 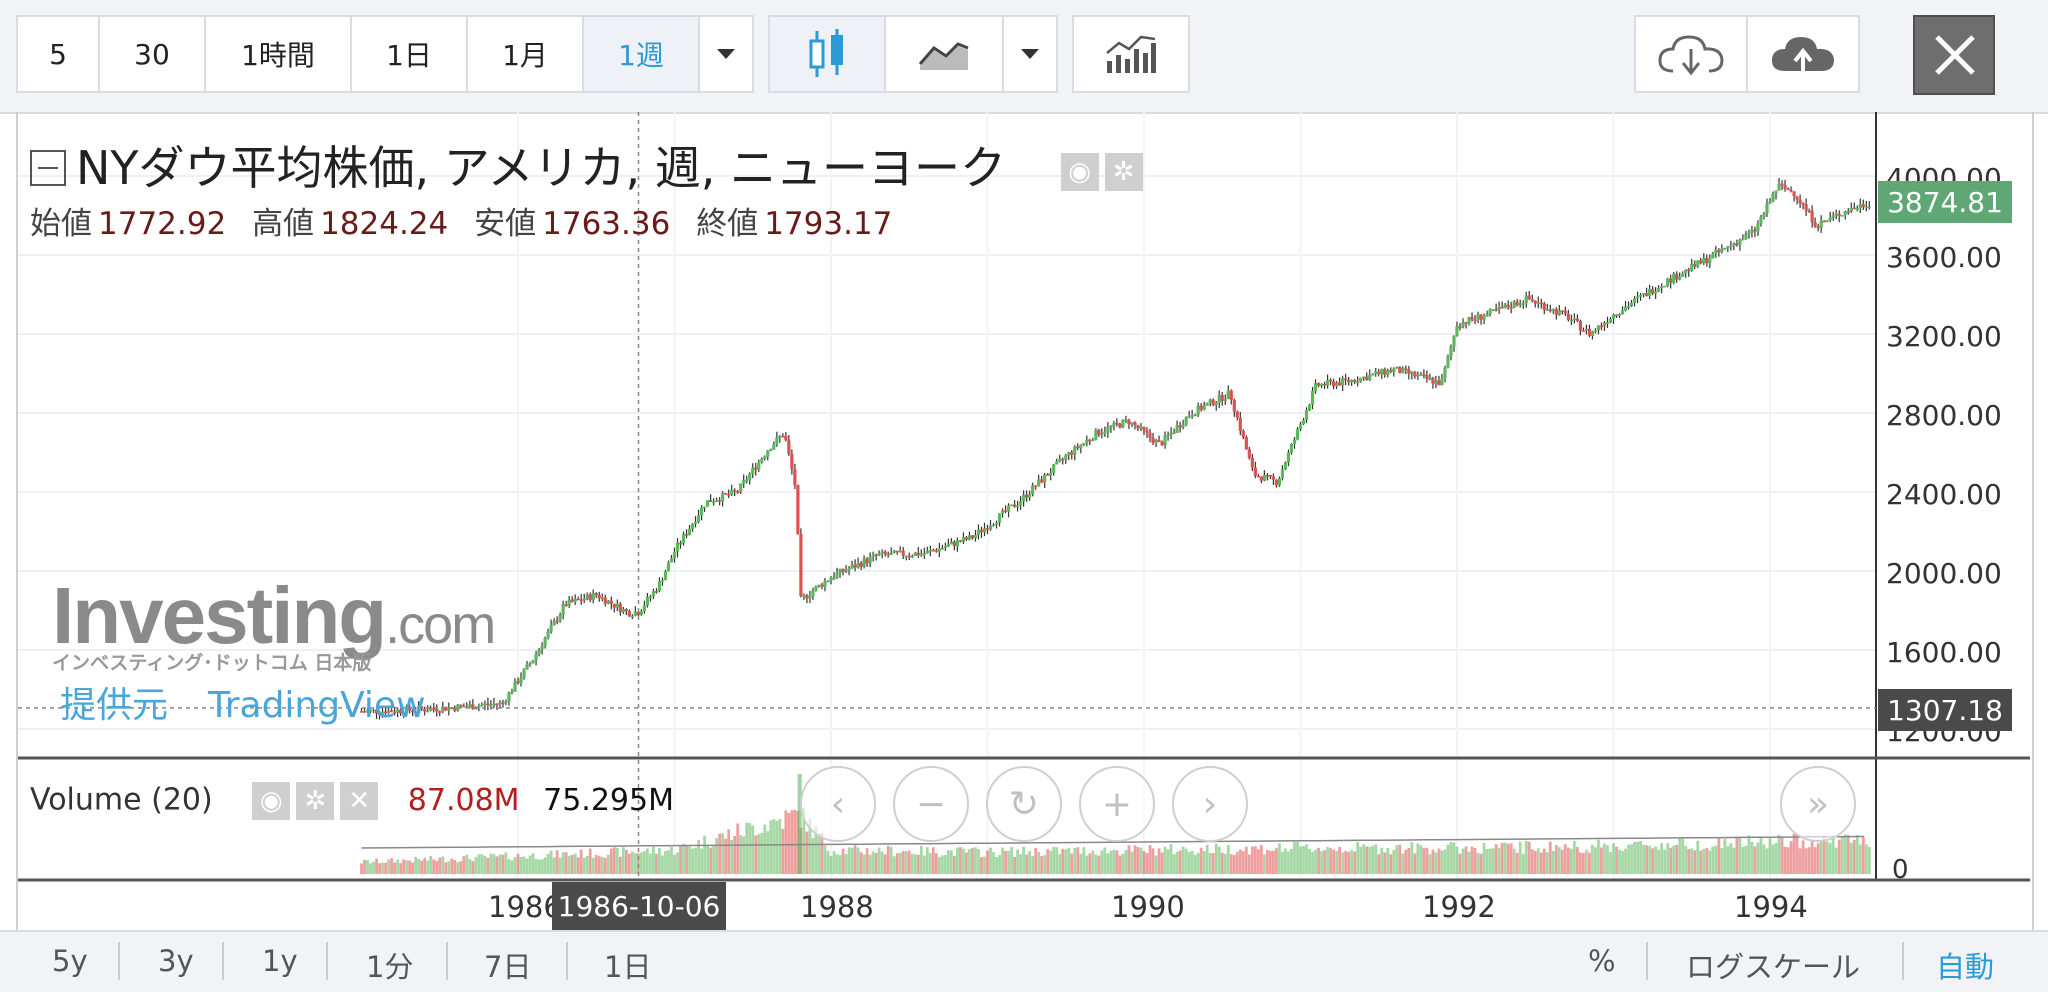 I want to click on provider-credit: 提供元 TradingView, so click(x=243, y=702).